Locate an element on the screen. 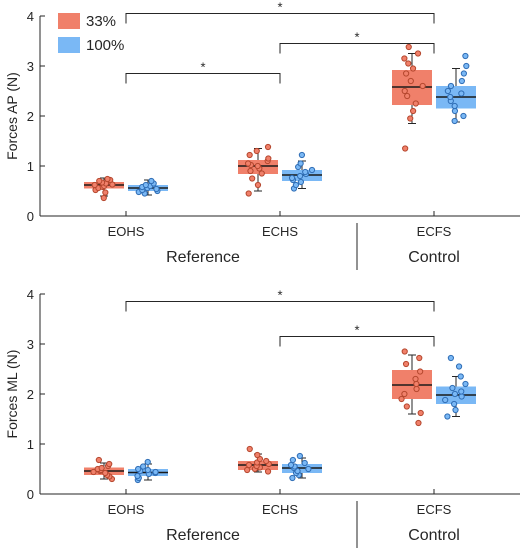  box-100pct-echs is located at coordinates (302, 171).